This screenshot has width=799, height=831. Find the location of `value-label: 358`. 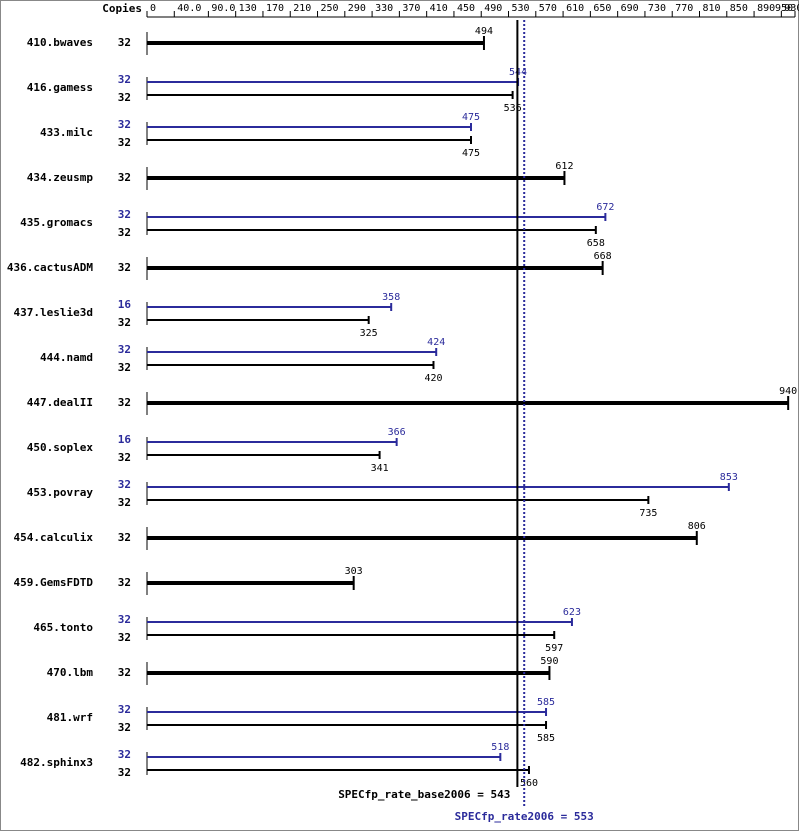

value-label: 358 is located at coordinates (391, 297).